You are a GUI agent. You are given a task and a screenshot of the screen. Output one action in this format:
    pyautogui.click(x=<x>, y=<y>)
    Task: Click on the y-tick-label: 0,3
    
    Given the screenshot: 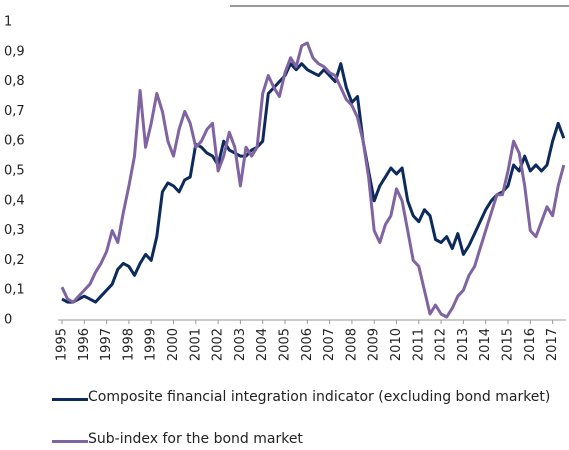 What is the action you would take?
    pyautogui.click(x=14, y=230)
    